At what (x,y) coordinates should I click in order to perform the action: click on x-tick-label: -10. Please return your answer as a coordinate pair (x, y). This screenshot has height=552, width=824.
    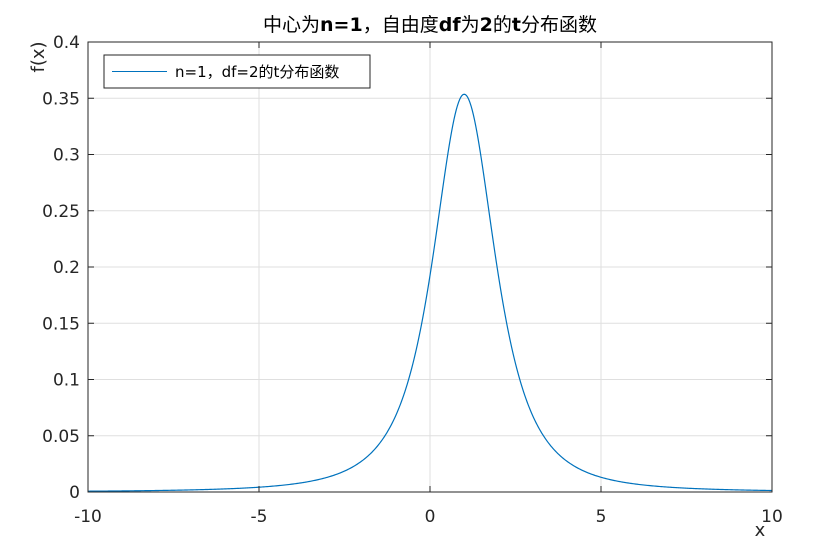
    Looking at the image, I should click on (88, 517).